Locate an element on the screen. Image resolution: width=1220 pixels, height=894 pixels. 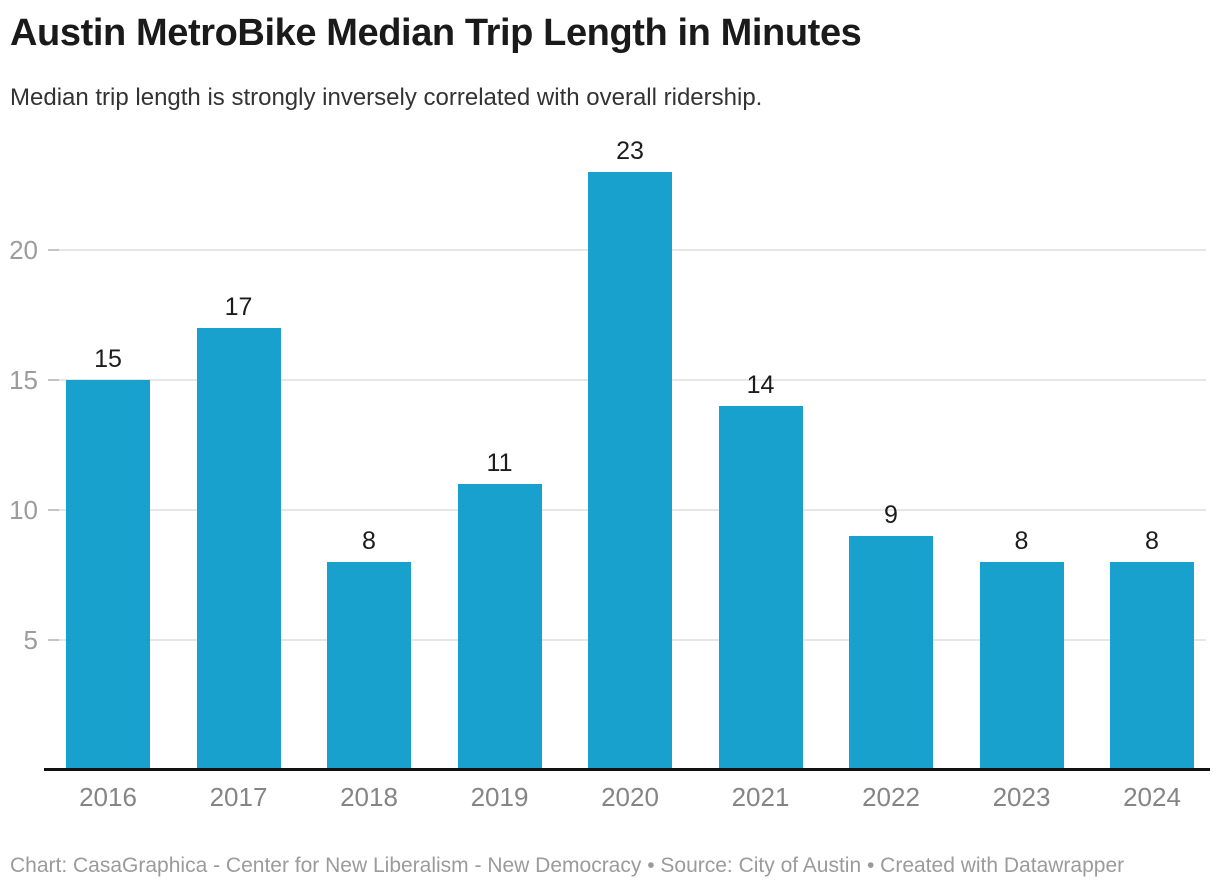
bar-value-label: 17 is located at coordinates (238, 307).